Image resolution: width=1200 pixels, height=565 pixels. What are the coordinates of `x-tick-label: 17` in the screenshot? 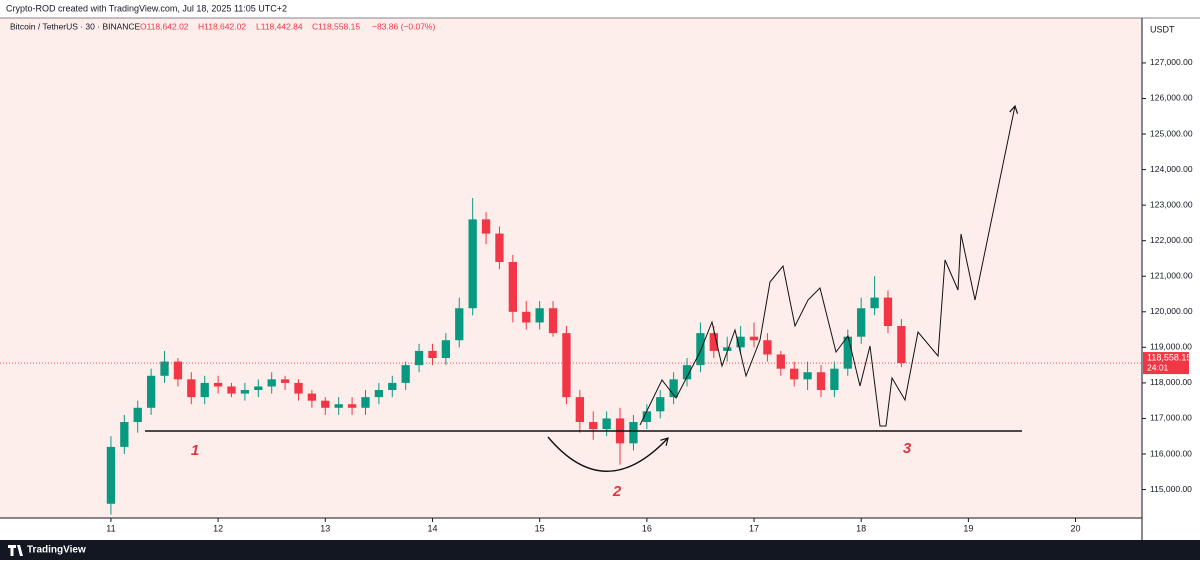 It's located at (754, 528).